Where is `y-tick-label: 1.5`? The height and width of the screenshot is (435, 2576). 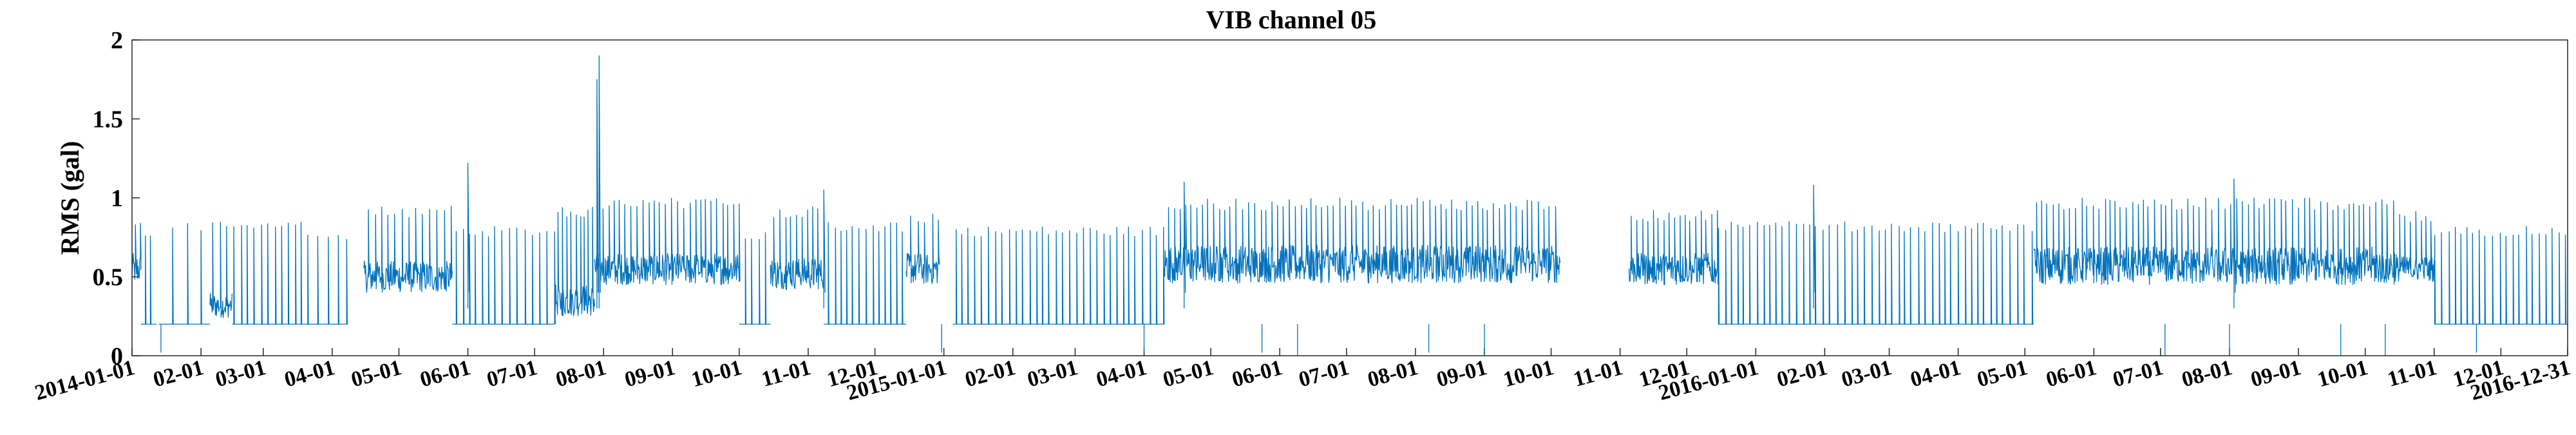
y-tick-label: 1.5 is located at coordinates (108, 120).